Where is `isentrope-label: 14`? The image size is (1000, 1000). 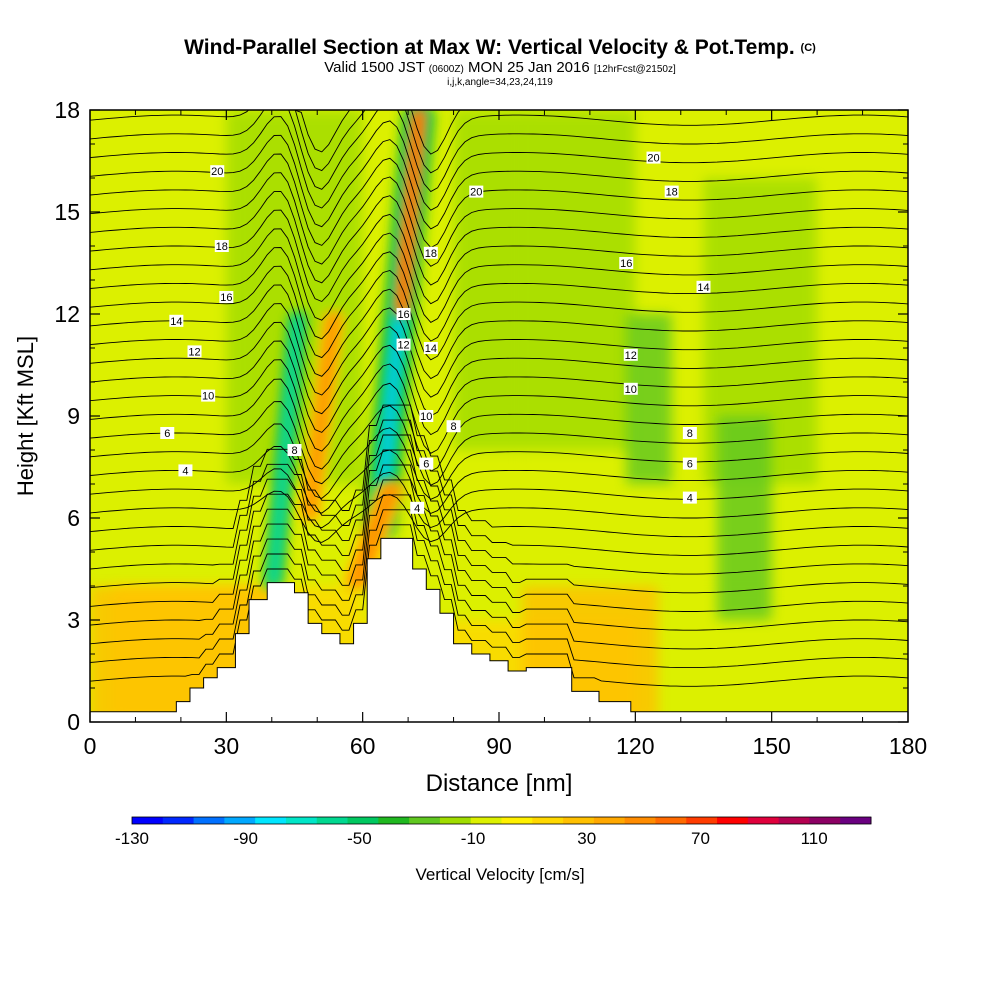 isentrope-label: 14 is located at coordinates (430, 348).